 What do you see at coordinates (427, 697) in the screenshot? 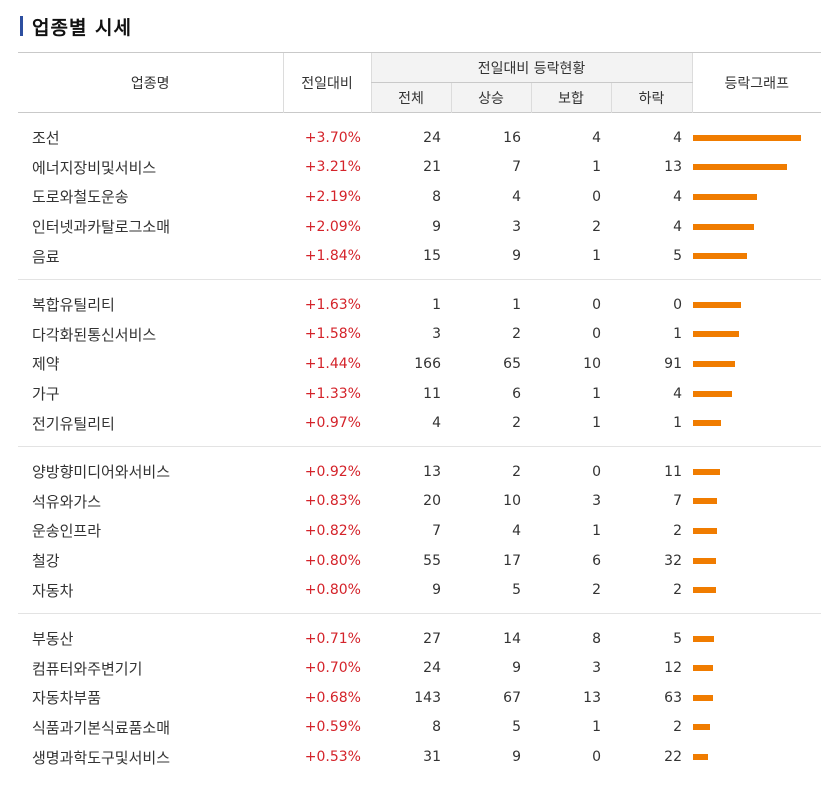
I see `total-count: 143` at bounding box center [427, 697].